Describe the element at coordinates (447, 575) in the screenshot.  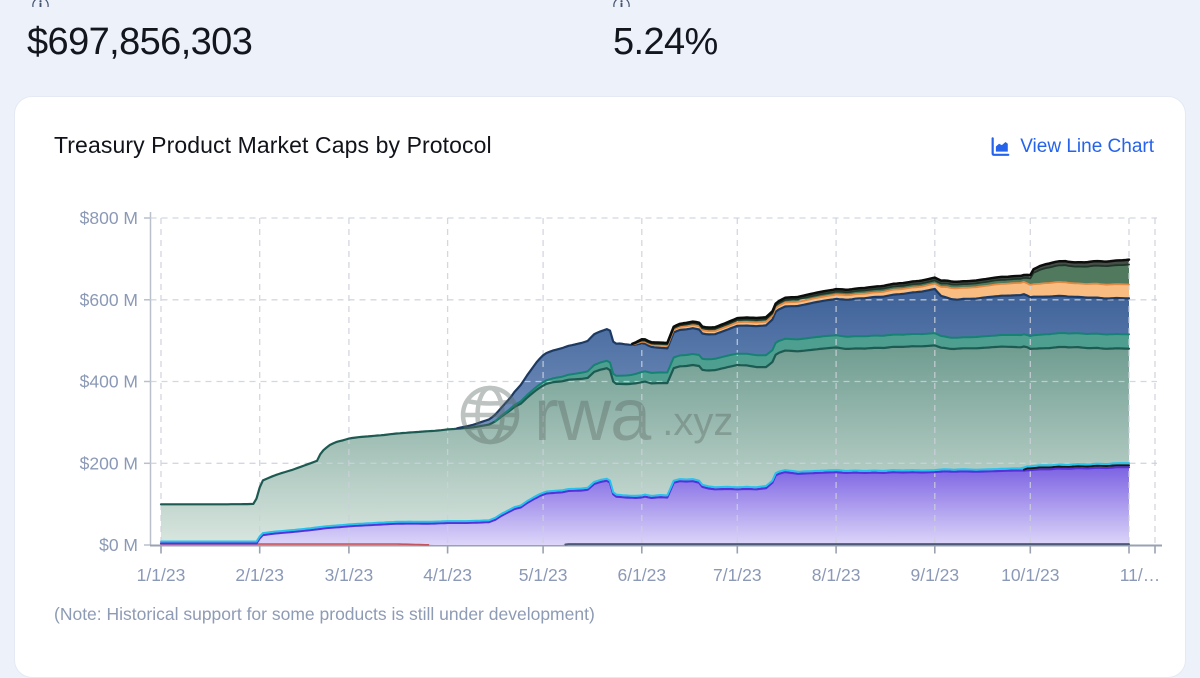
I see `svg-text: 4/1/23` at that location.